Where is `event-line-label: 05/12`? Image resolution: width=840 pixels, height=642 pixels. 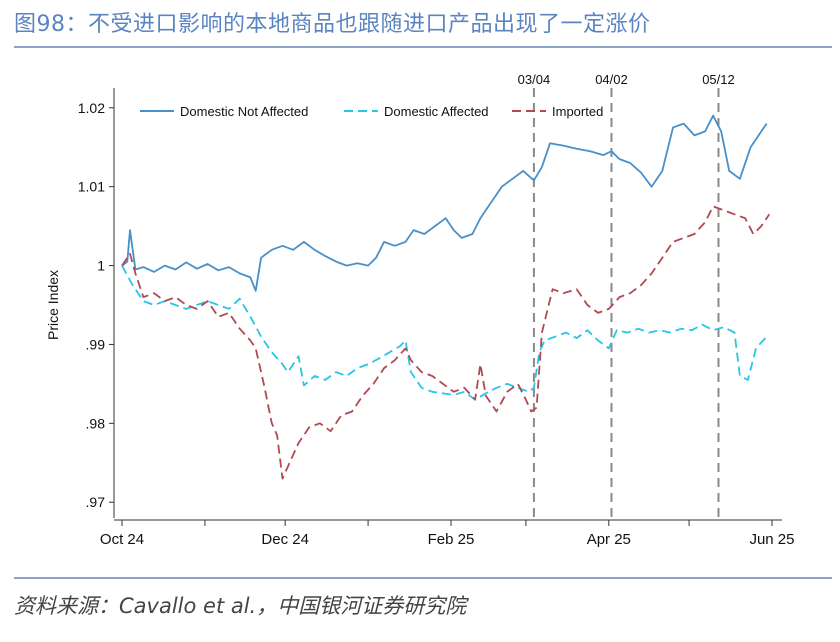 event-line-label: 05/12 is located at coordinates (718, 79).